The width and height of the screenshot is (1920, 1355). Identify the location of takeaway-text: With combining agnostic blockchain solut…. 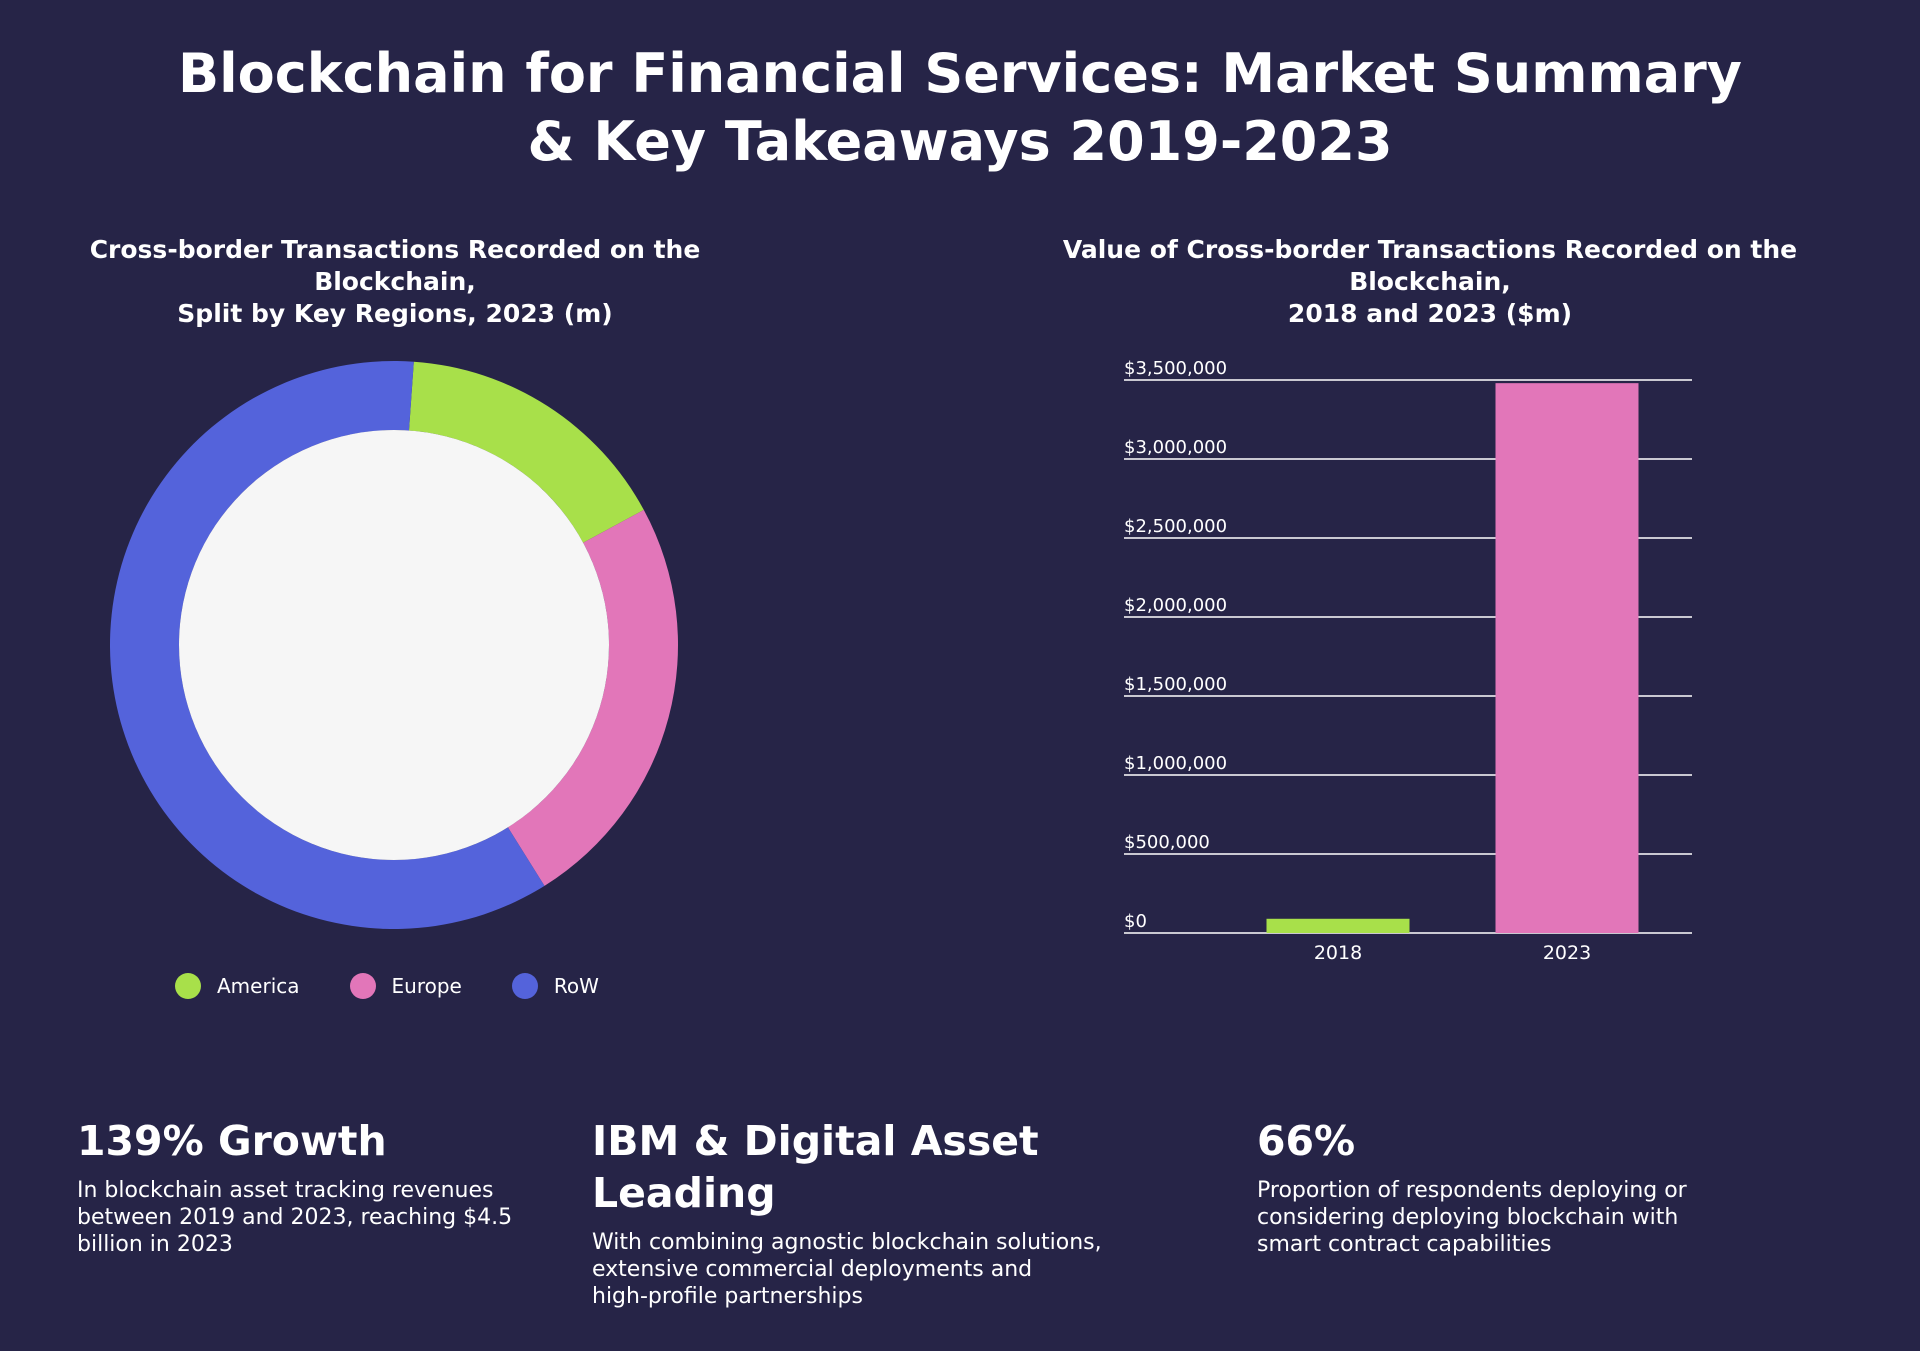
(902, 1269).